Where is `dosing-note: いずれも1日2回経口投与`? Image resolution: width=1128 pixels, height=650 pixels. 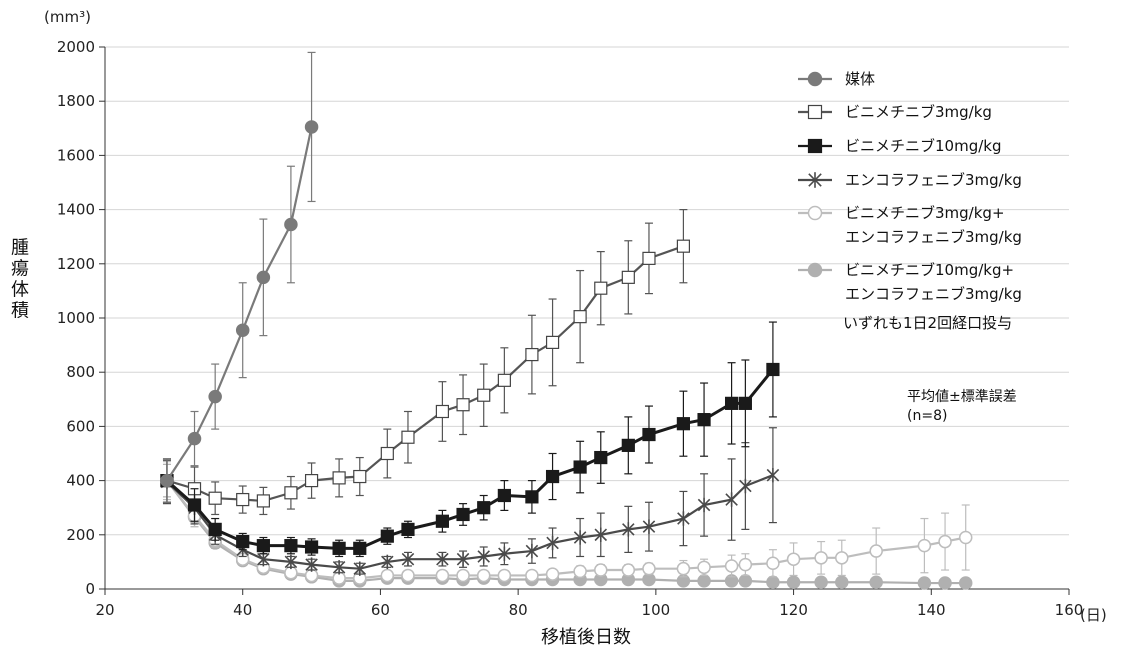
dosing-note: いずれも1日2回経口投与 is located at coordinates (927, 323).